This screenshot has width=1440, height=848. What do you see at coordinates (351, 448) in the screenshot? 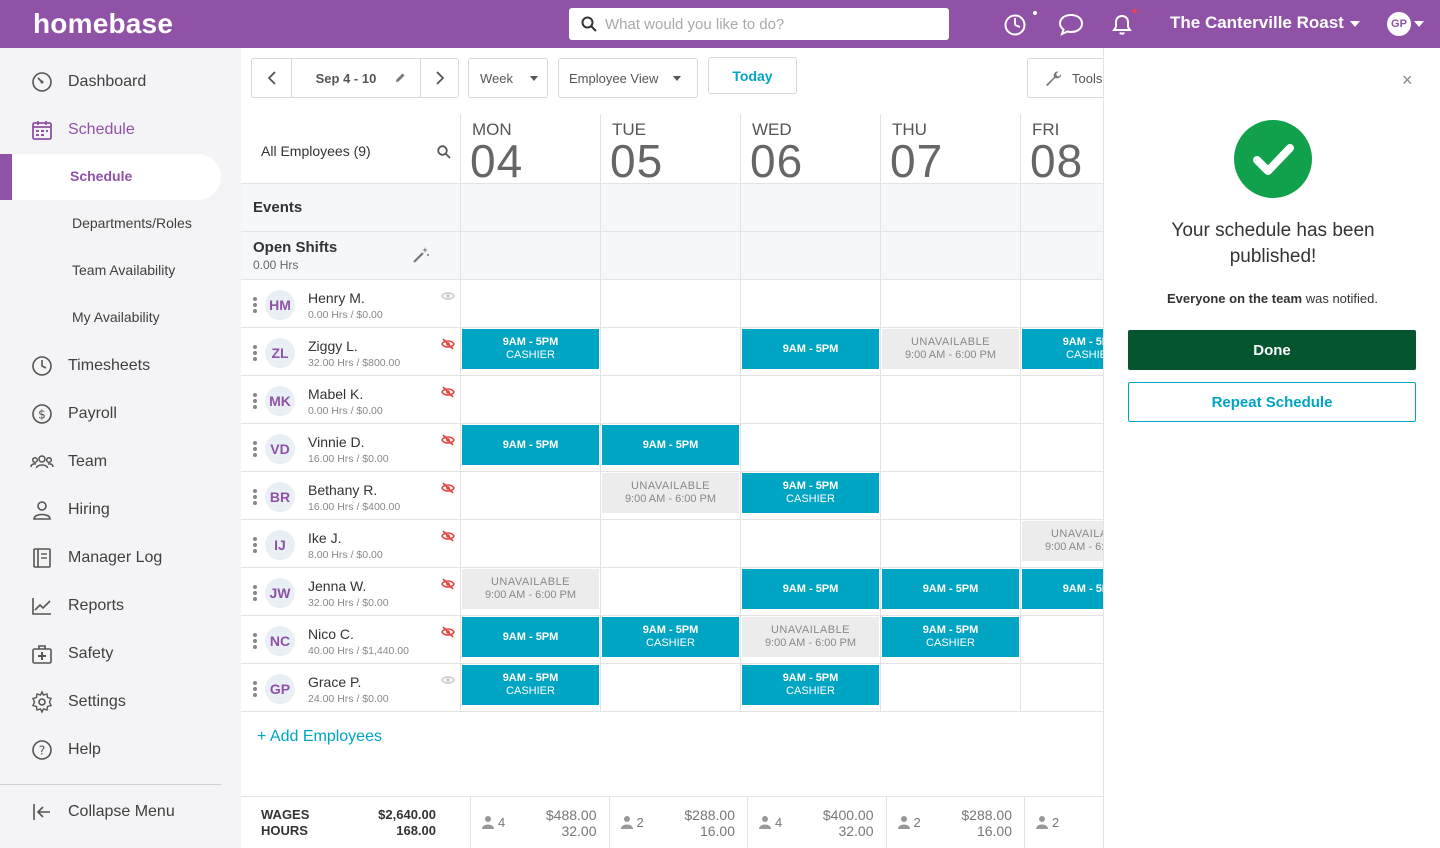
I see `employee-row: VD Vinnie D. 16.00 Hrs / $0.00` at bounding box center [351, 448].